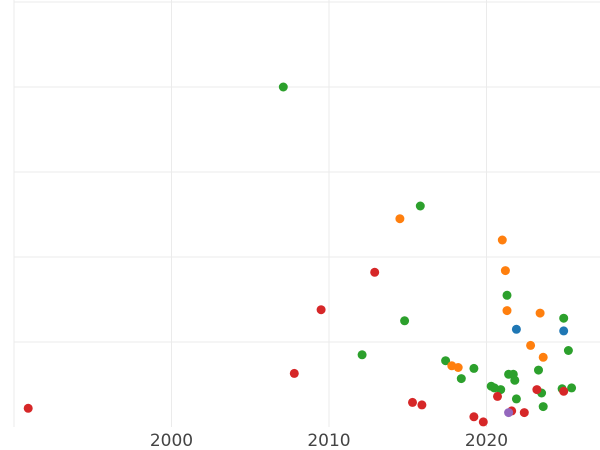  I want to click on x-tick-label-2010: 2010, so click(328, 440).